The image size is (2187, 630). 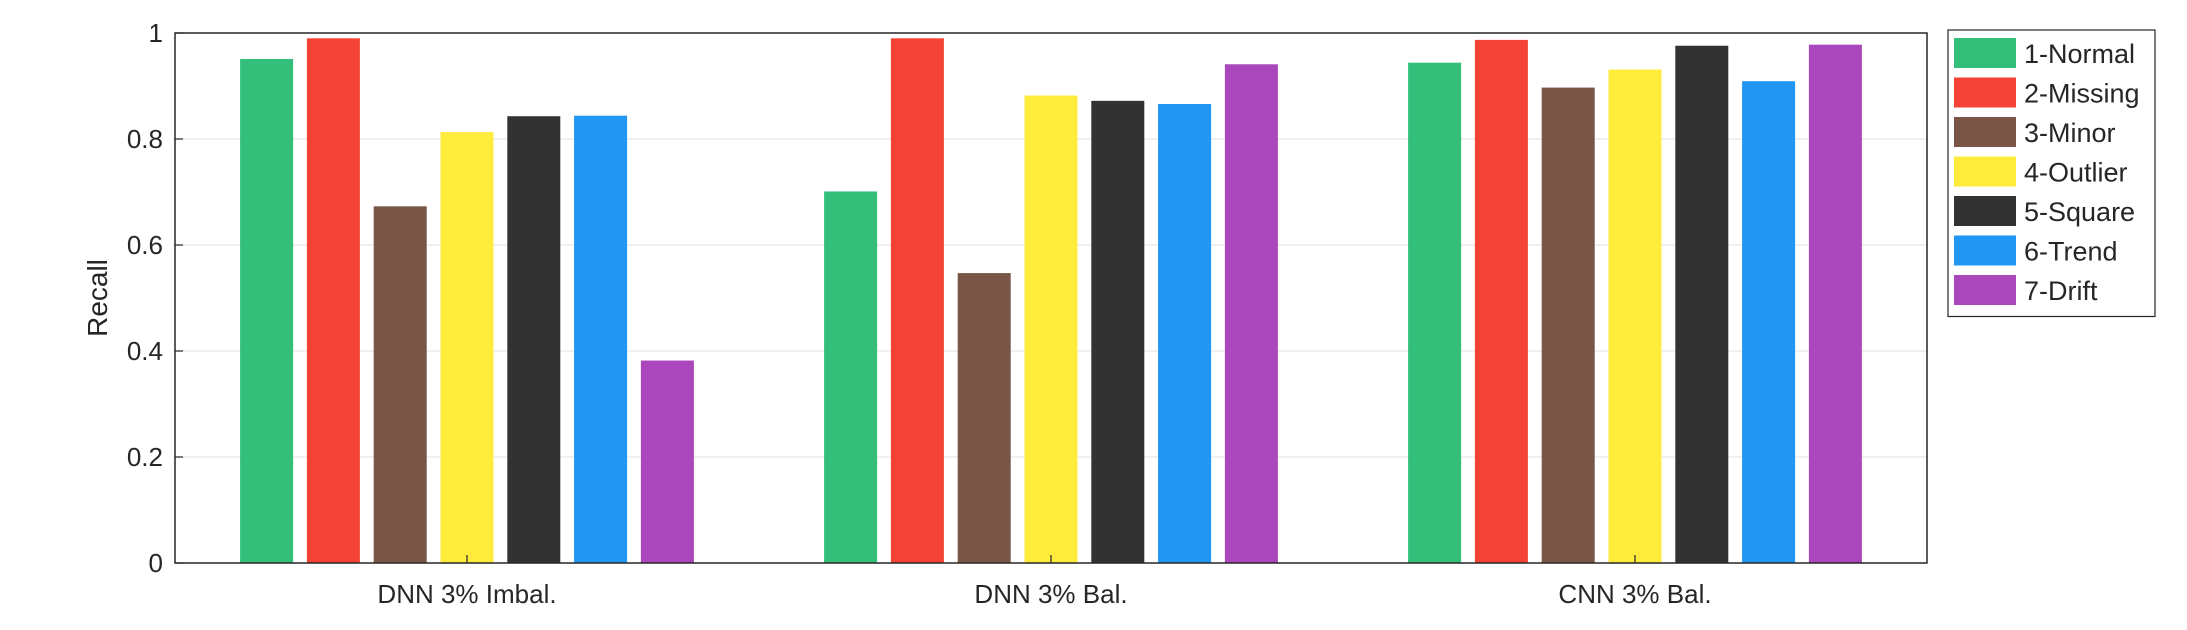 I want to click on x-tick-label: DNN 3% Imbal., so click(x=466, y=594).